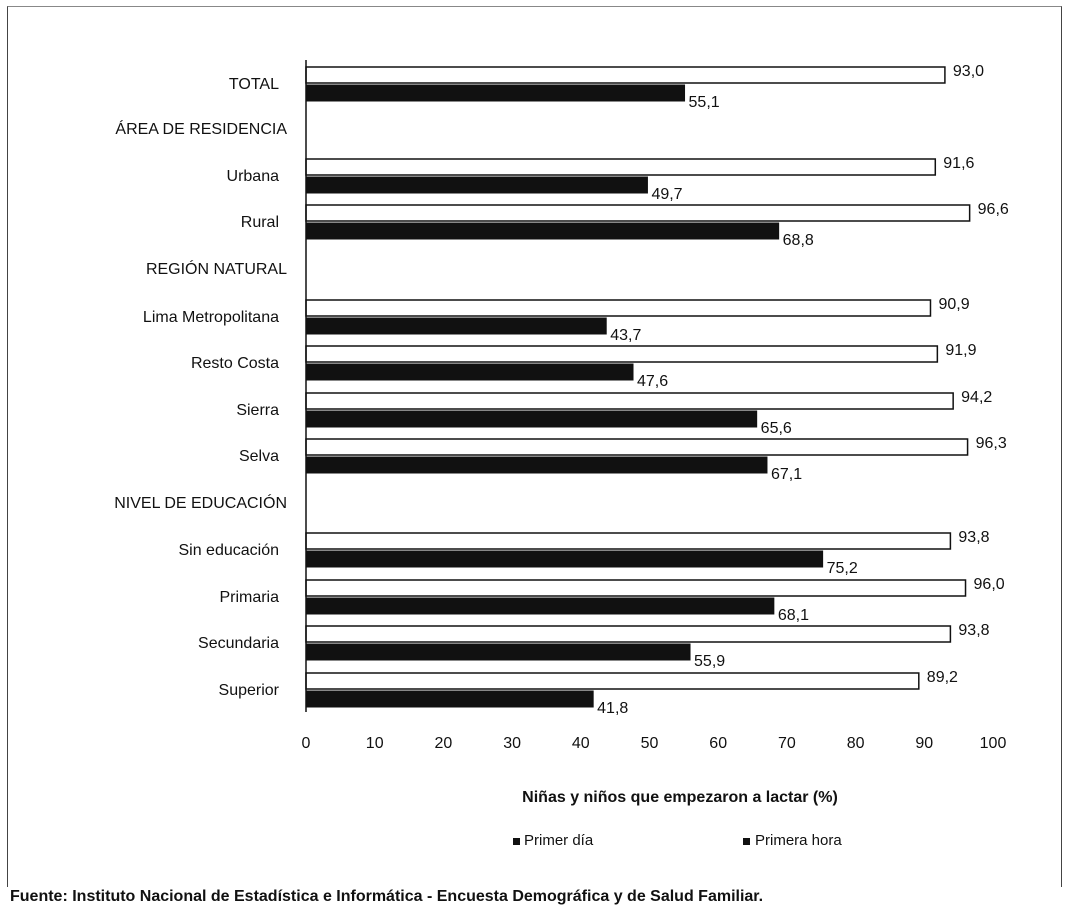 This screenshot has height=916, width=1069. I want to click on data-label-primer-dia: 96,0, so click(989, 584).